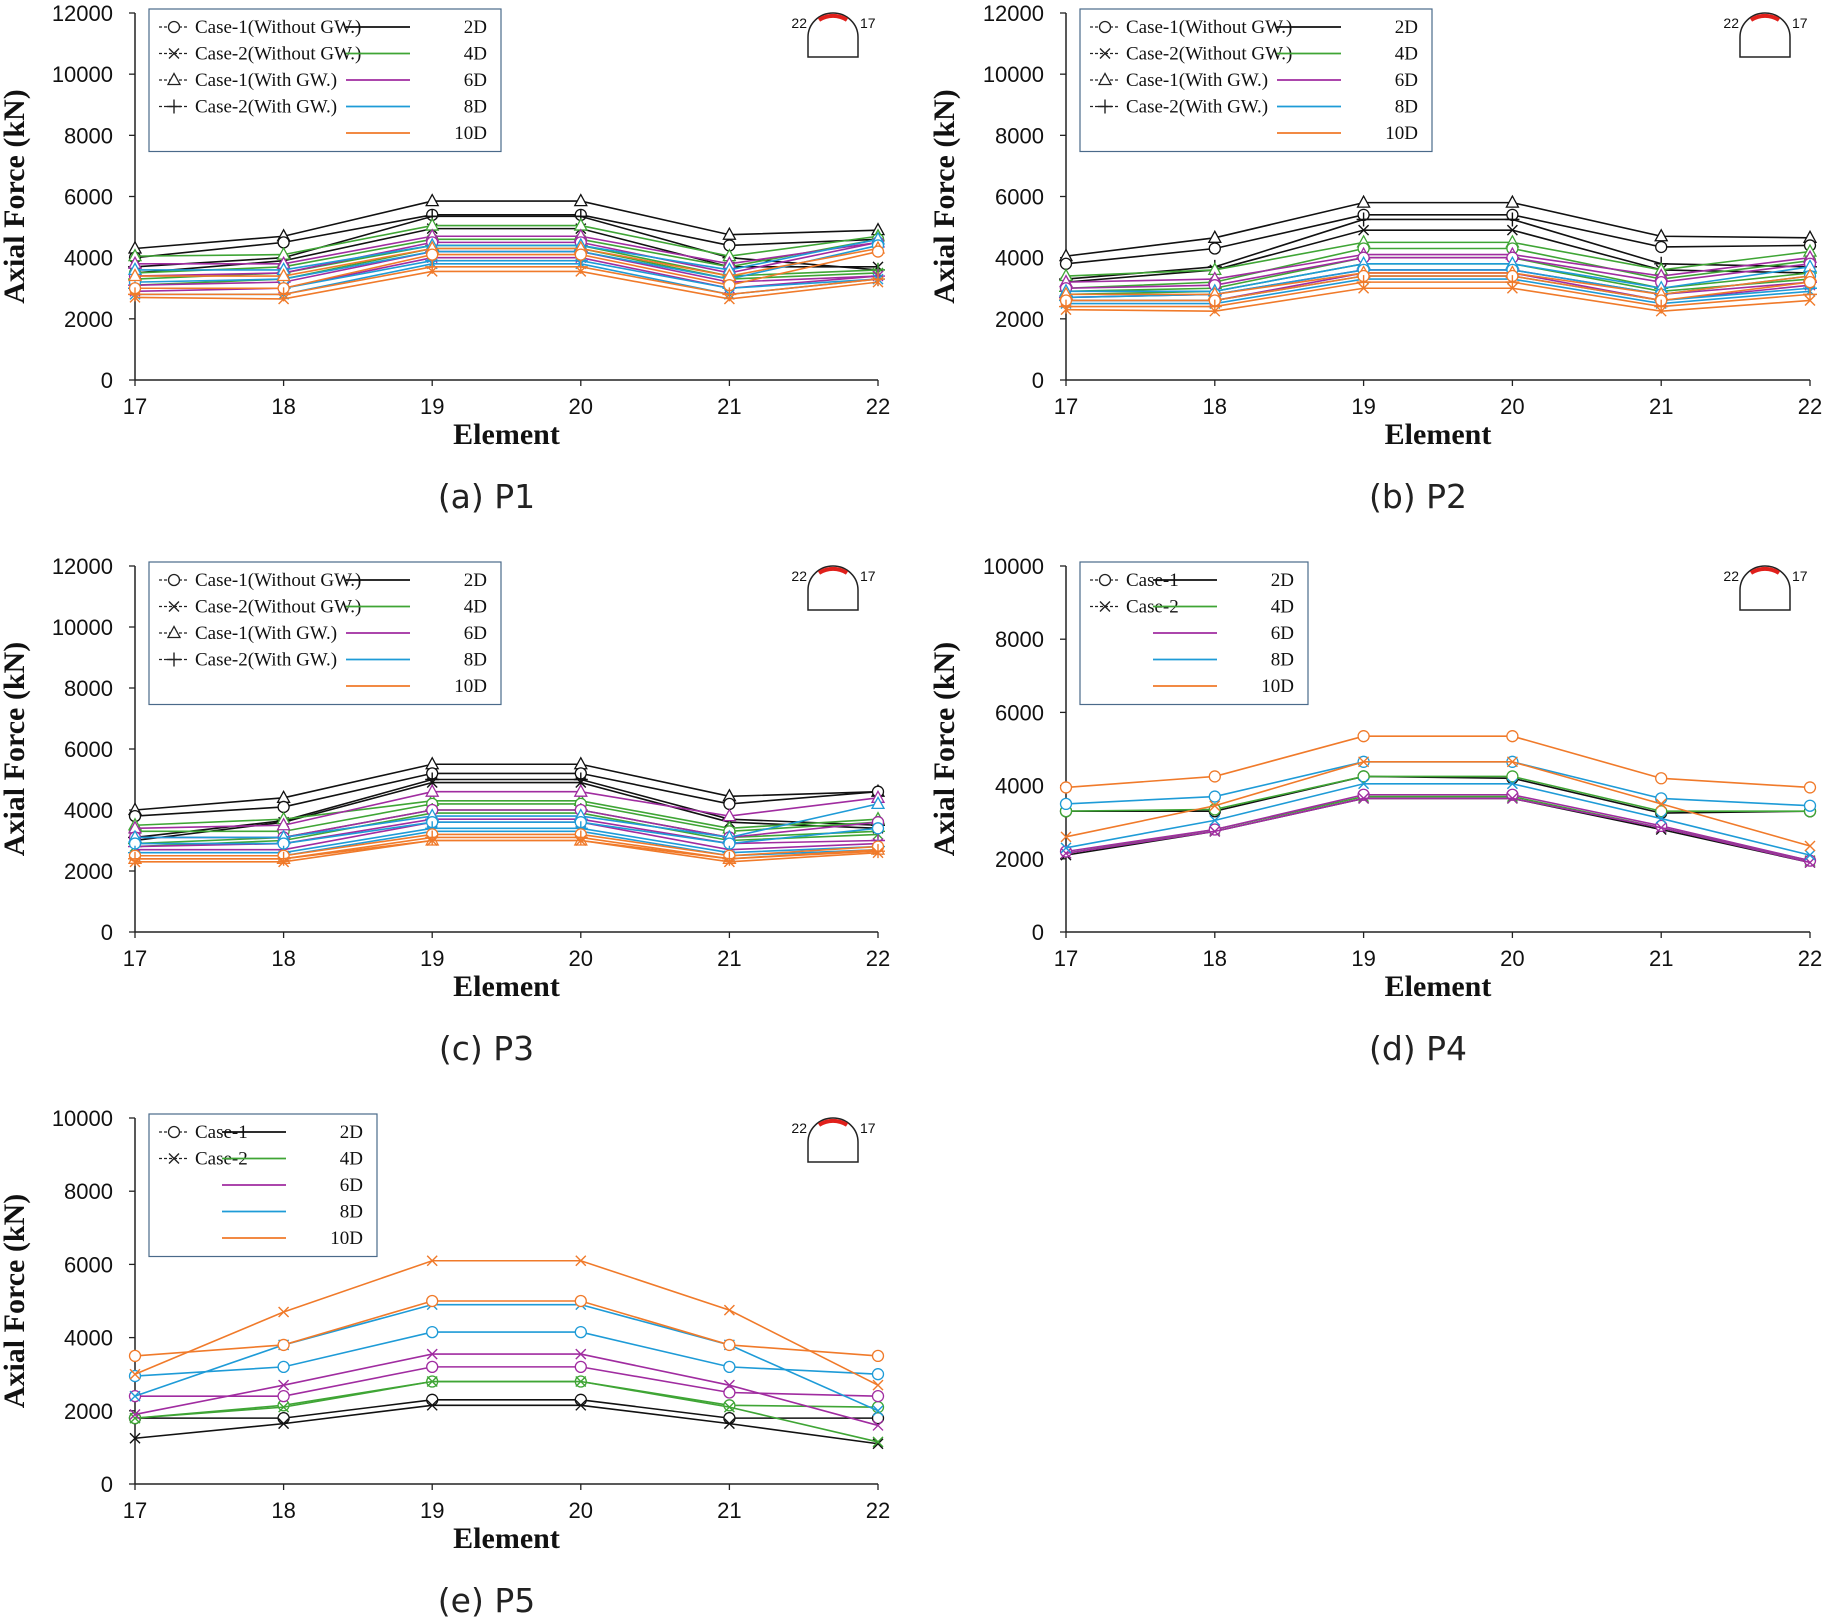 This screenshot has width=1827, height=1619. Describe the element at coordinates (1197, 107) in the screenshot. I see `legend-case-label: Case-2(With GW.)` at that location.